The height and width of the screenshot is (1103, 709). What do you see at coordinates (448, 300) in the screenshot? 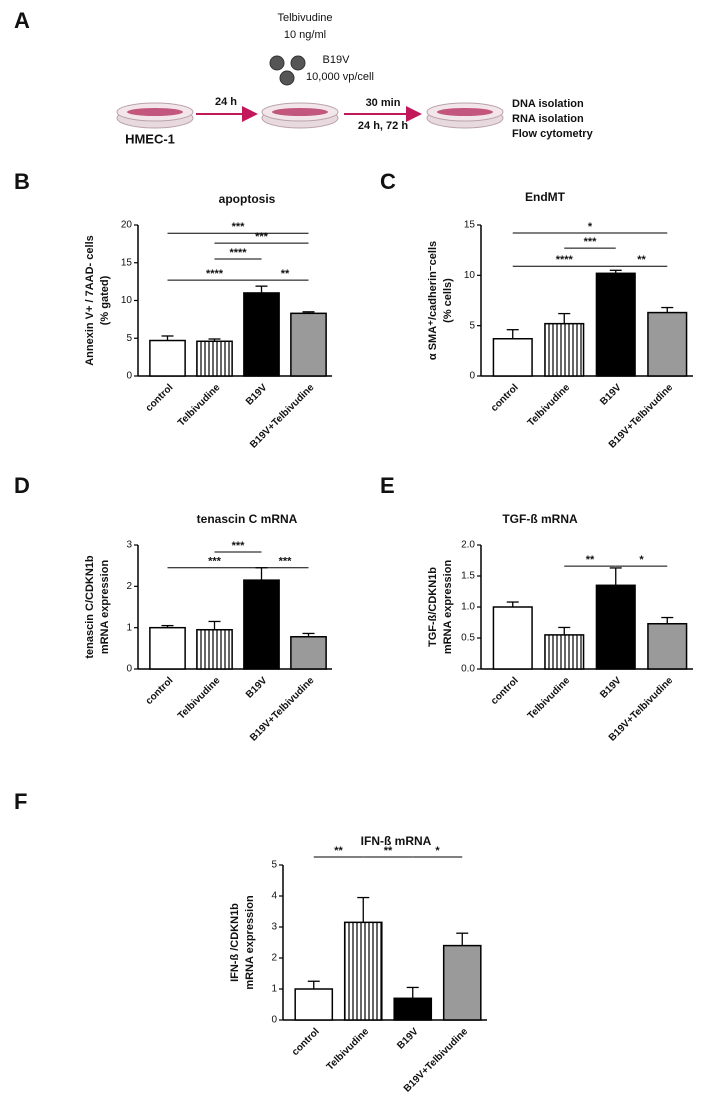
I see `y-axis-label: (% cells)` at bounding box center [448, 300].